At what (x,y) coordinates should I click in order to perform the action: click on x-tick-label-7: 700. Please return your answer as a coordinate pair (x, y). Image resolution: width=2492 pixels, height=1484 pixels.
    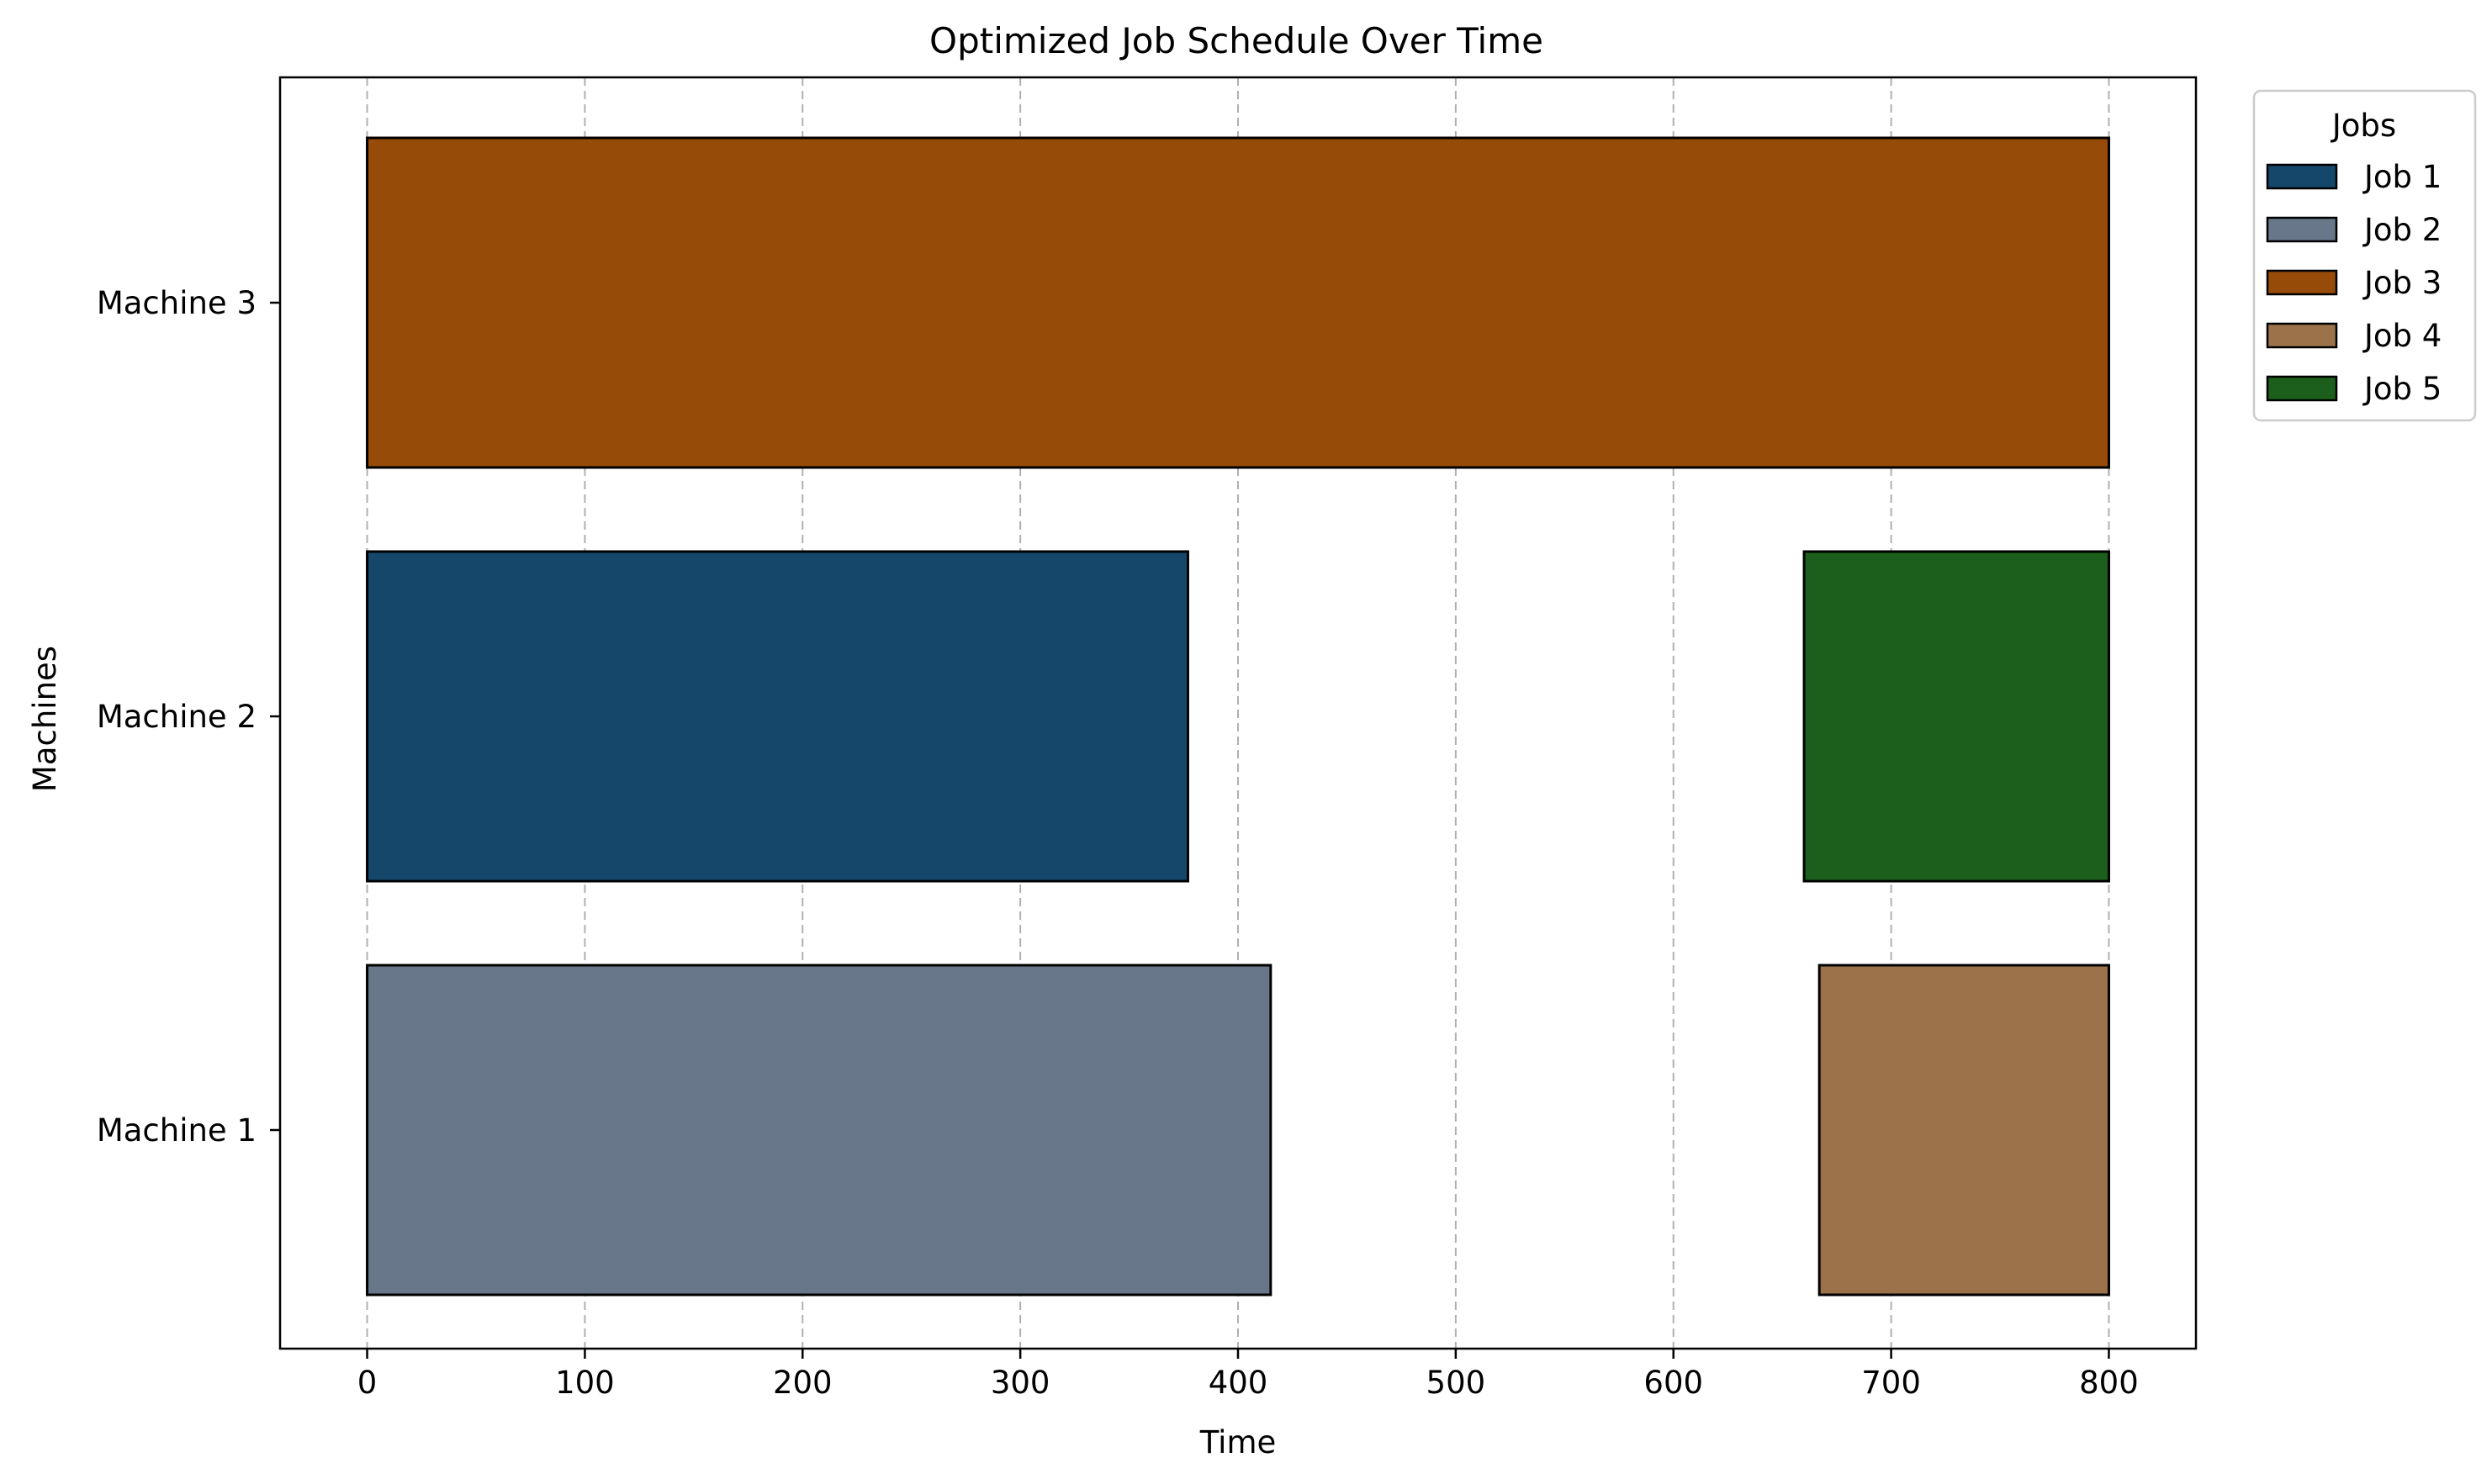
    Looking at the image, I should click on (1891, 1383).